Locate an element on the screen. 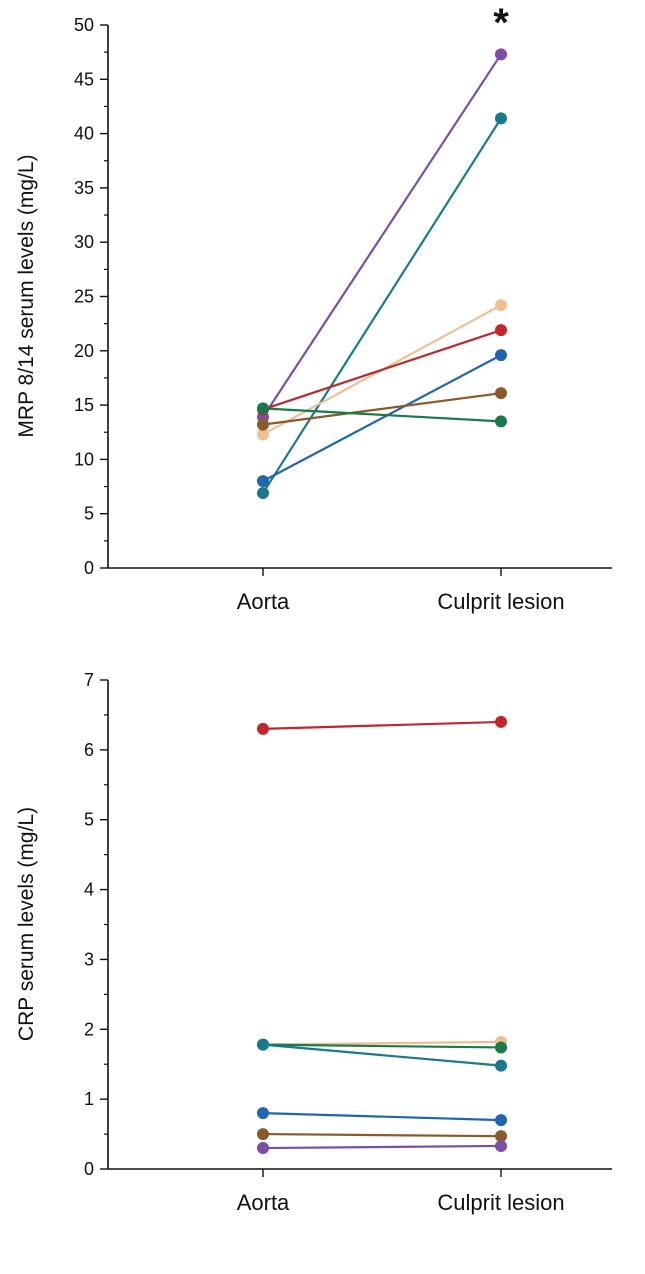 Image resolution: width=645 pixels, height=1274 pixels. y-tick-label: 20 is located at coordinates (84, 351).